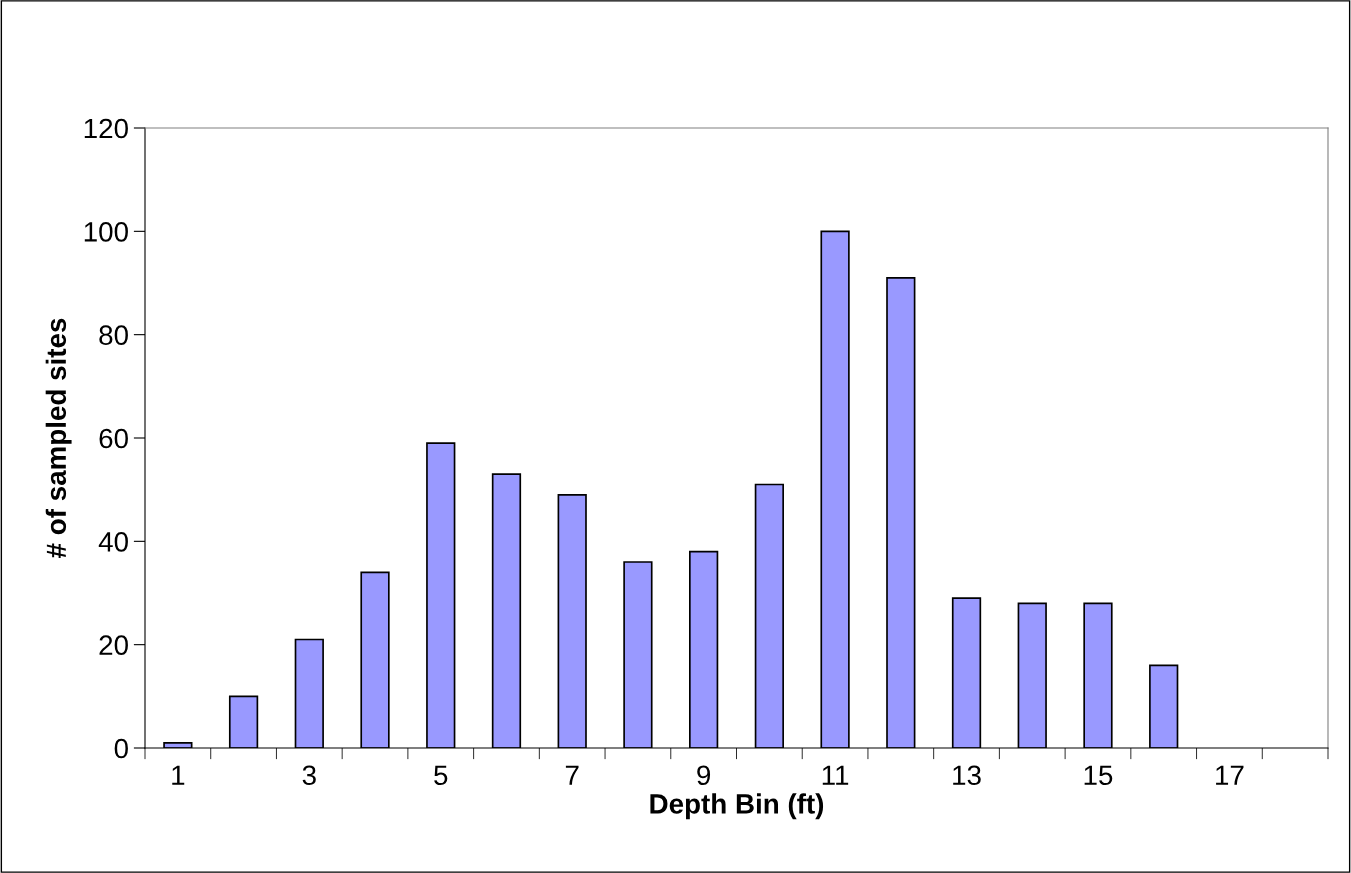 The height and width of the screenshot is (873, 1351). I want to click on y-tick-label: 60, so click(113, 438).